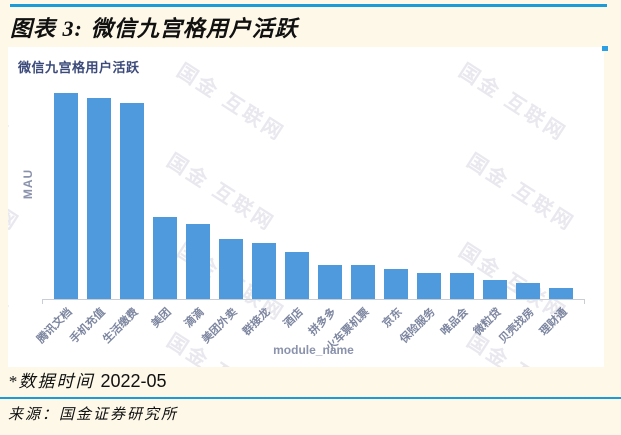 The image size is (621, 435). Describe the element at coordinates (605, 48) in the screenshot. I see `panel-corner-marker` at that location.